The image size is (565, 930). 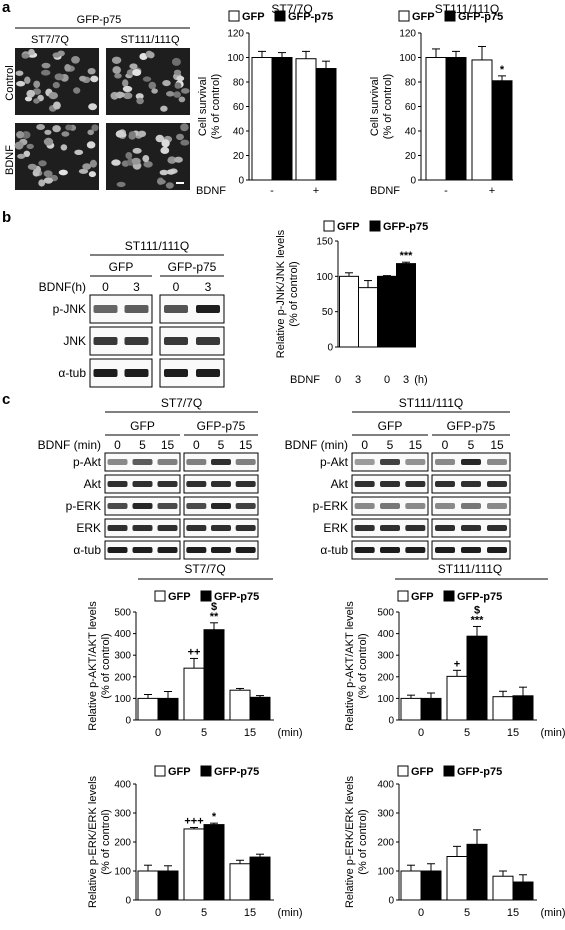 What do you see at coordinates (83, 506) in the screenshot?
I see `blot-row-label: p-ERK` at bounding box center [83, 506].